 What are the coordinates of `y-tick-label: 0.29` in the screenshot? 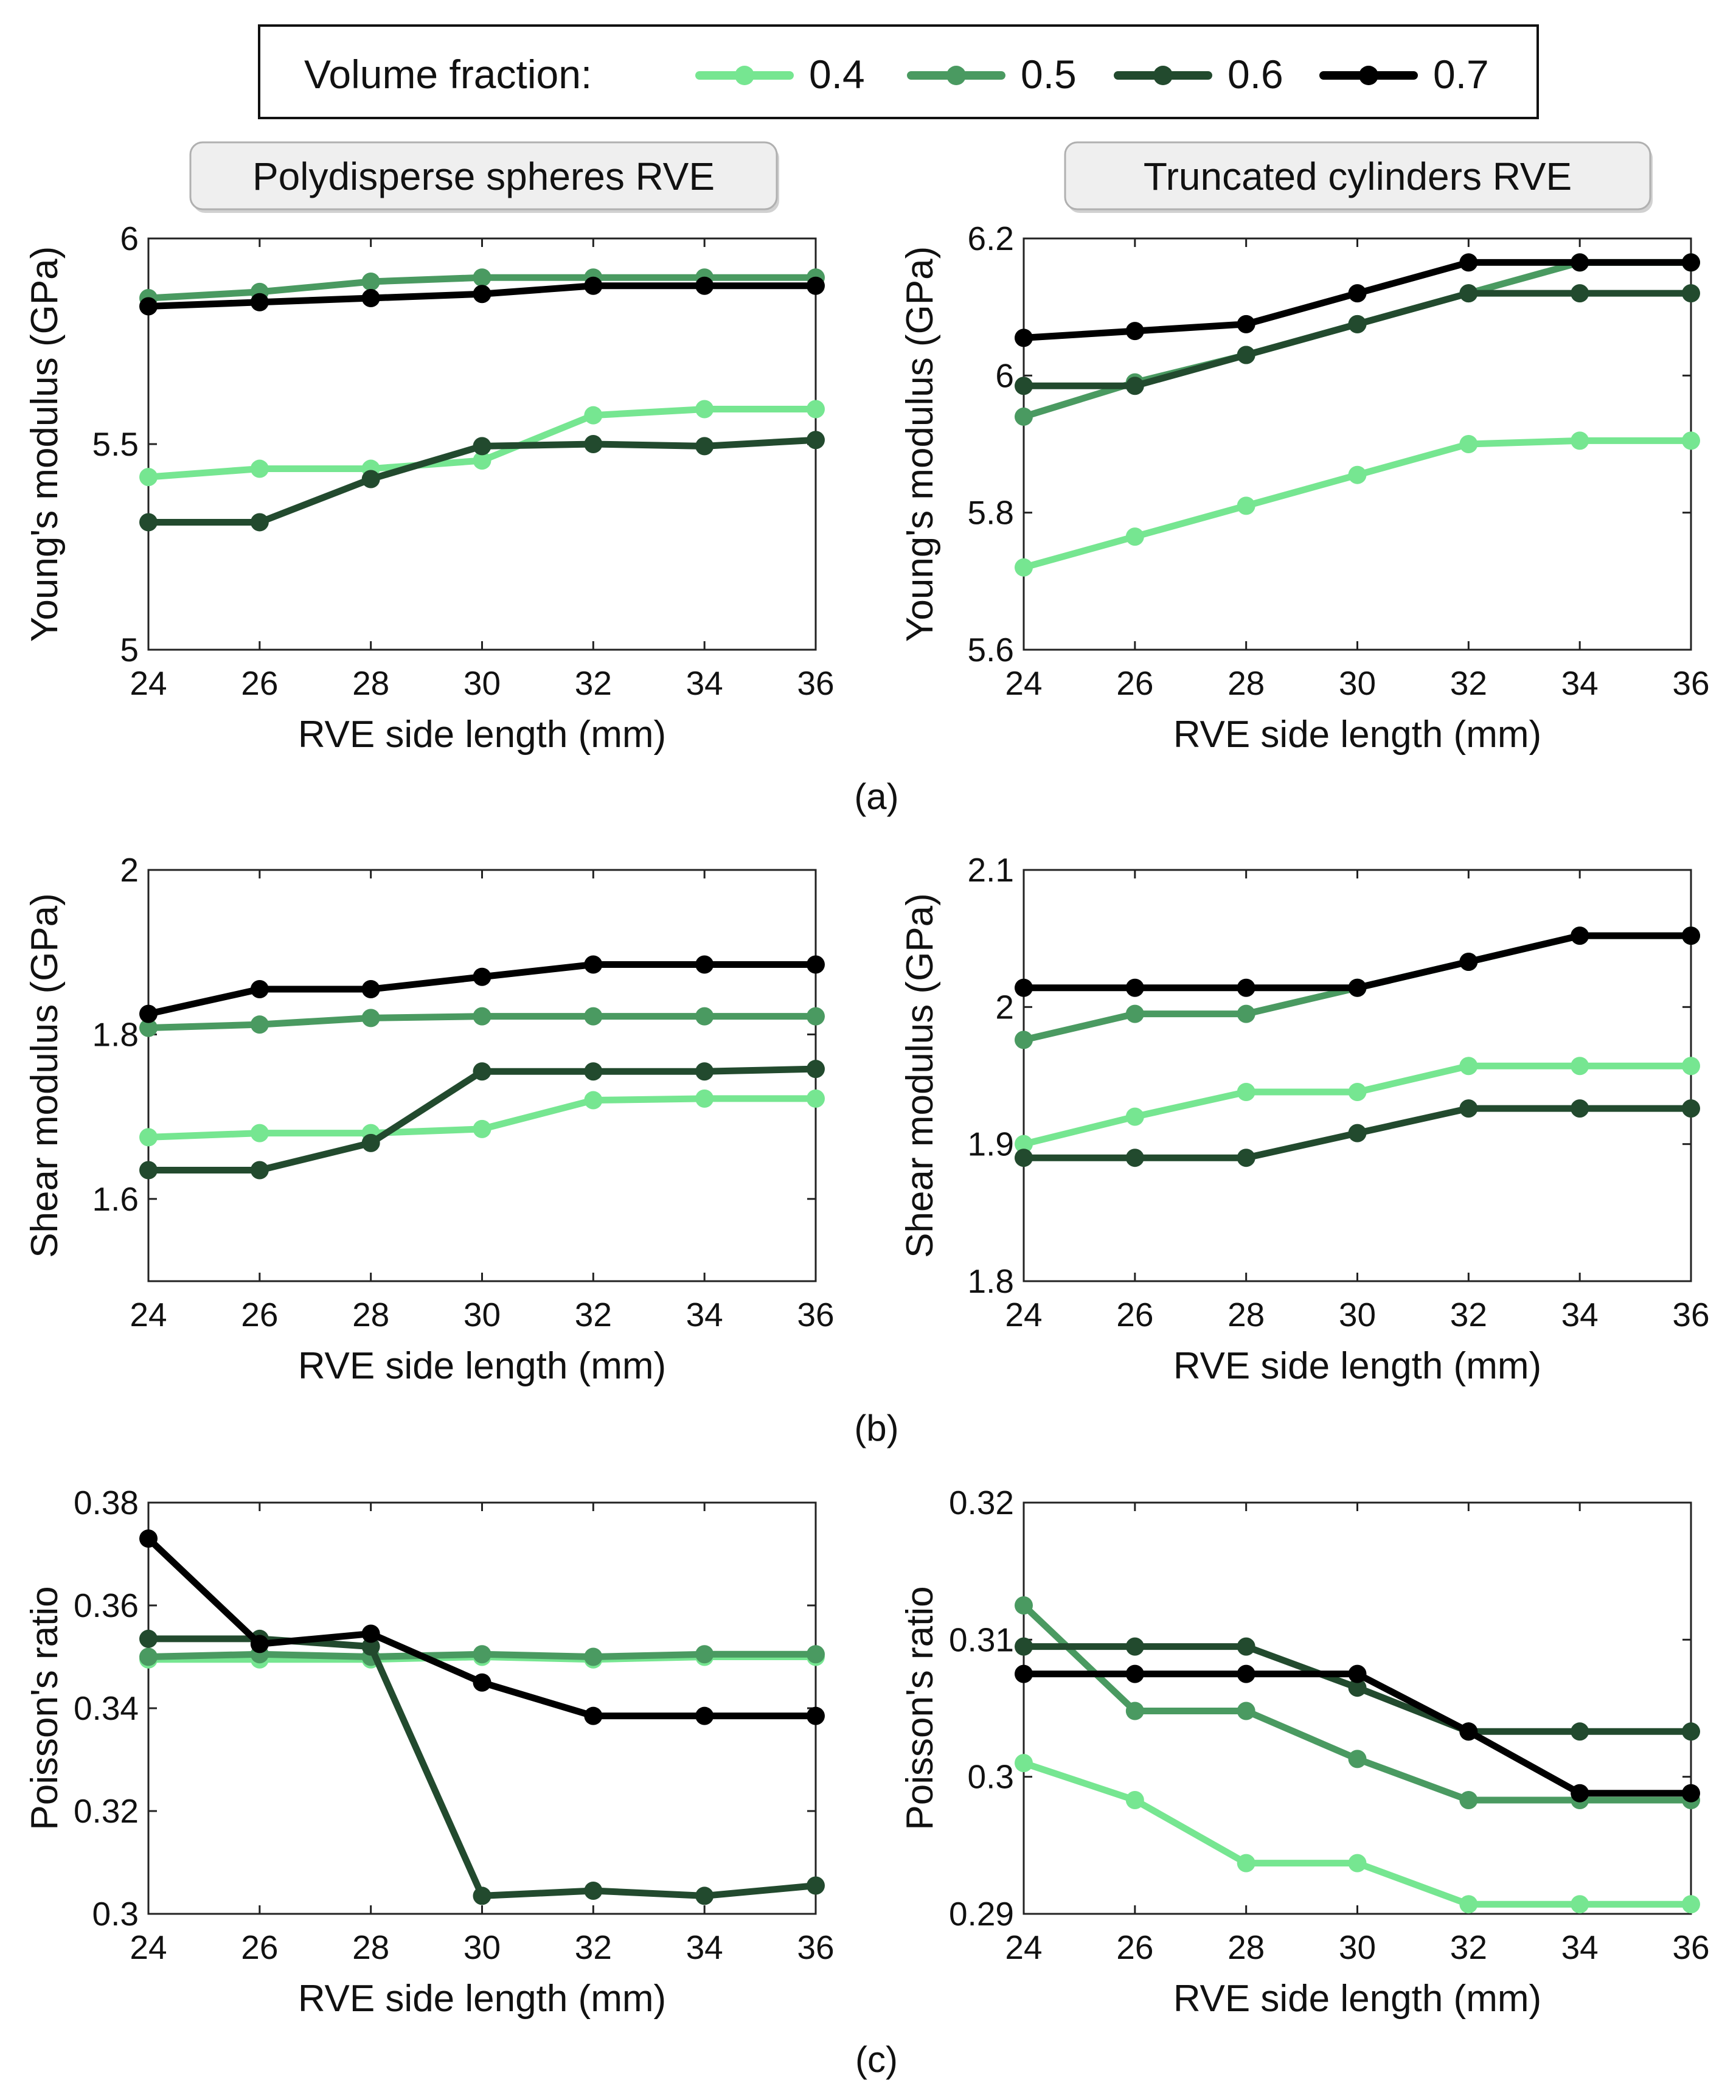 It's located at (981, 1914).